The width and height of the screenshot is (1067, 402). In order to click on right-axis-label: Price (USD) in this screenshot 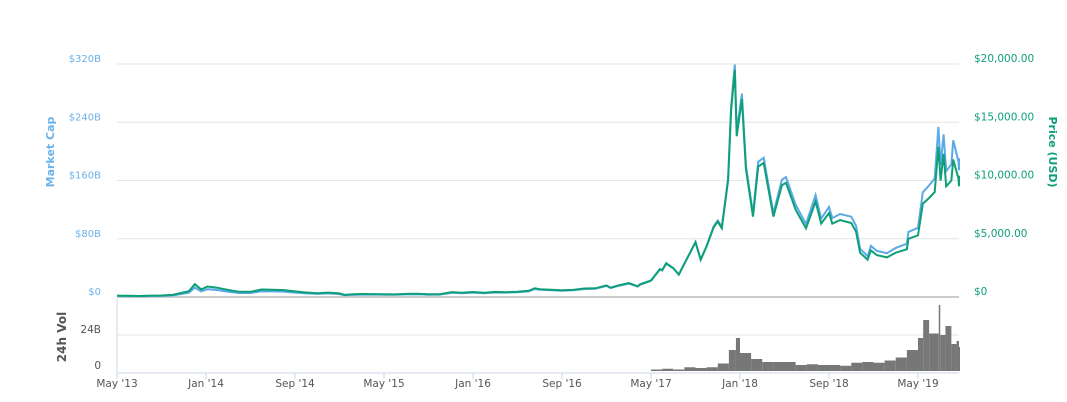, I will do `click(1052, 151)`.